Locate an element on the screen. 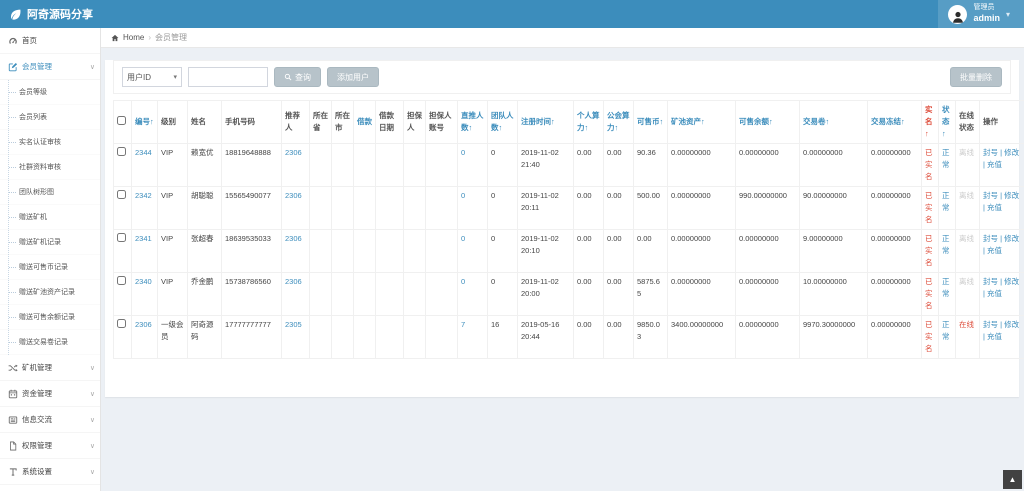  referrer-link: 2305 is located at coordinates (293, 324).